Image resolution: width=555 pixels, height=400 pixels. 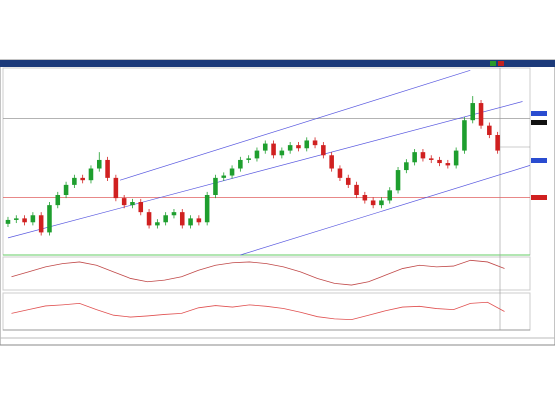 I want to click on oscillator-panel, so click(x=266, y=273).